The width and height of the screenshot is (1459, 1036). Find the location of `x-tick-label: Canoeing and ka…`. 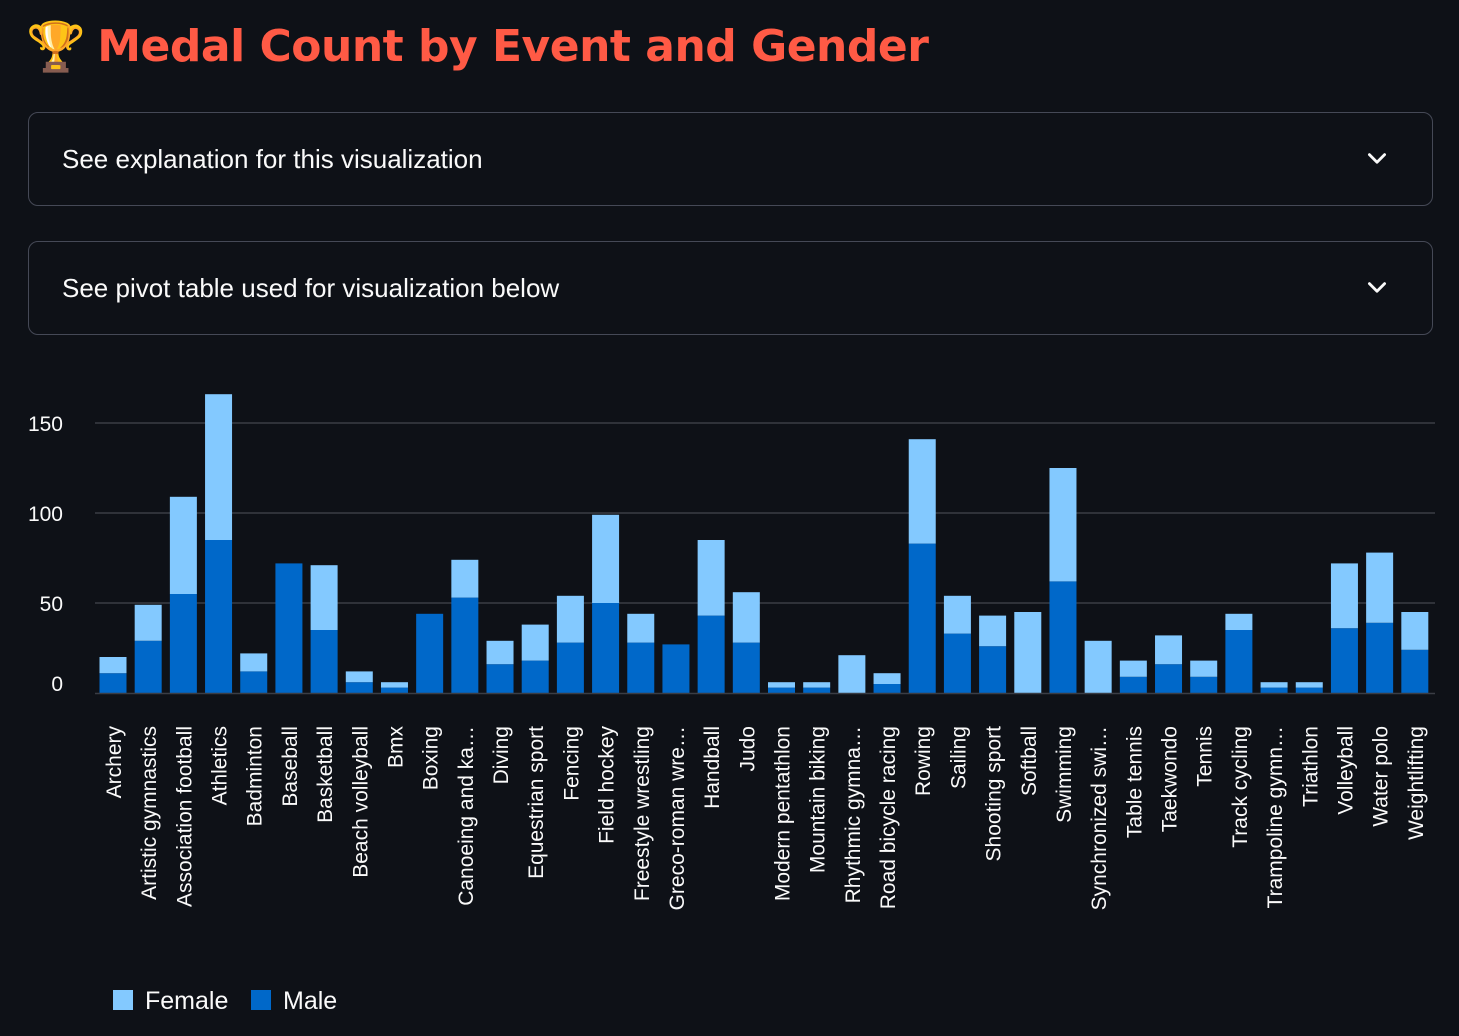

x-tick-label: Canoeing and ka… is located at coordinates (466, 816).